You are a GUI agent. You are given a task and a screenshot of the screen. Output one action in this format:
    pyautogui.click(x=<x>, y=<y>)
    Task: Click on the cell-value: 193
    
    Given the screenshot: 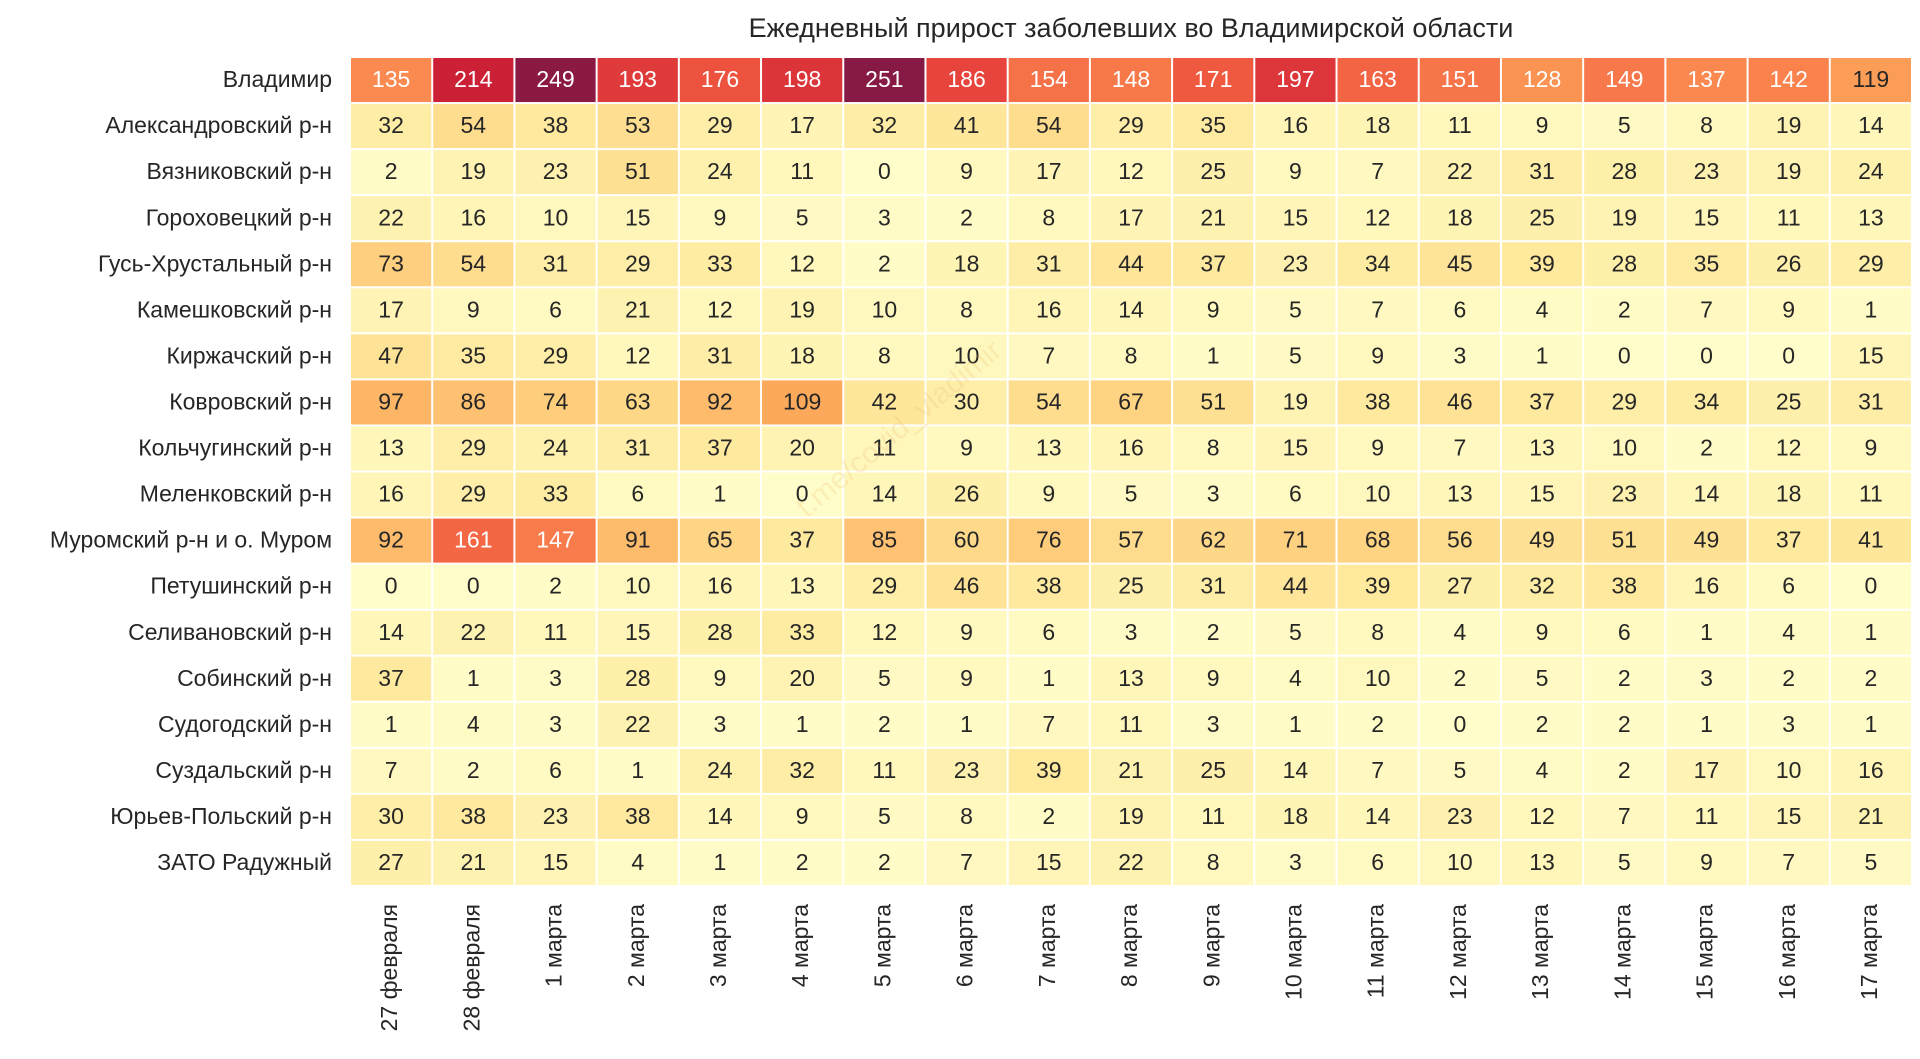 What is the action you would take?
    pyautogui.click(x=638, y=79)
    